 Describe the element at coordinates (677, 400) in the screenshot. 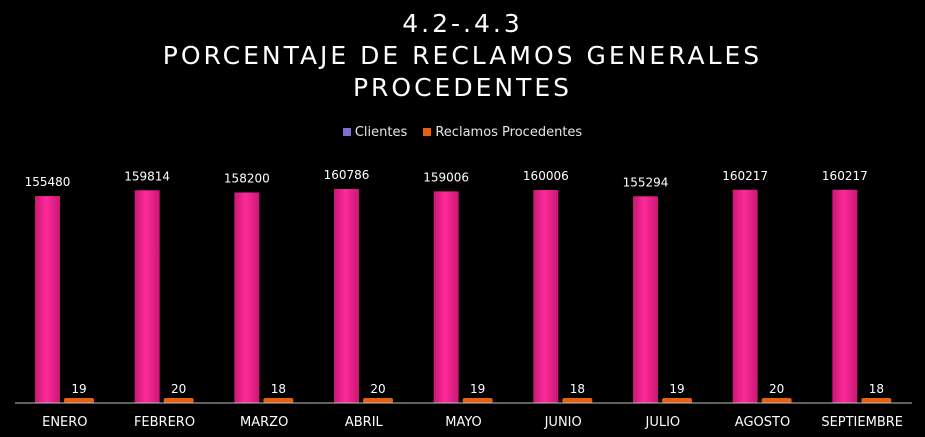

I see `bar-reclamos-julio` at that location.